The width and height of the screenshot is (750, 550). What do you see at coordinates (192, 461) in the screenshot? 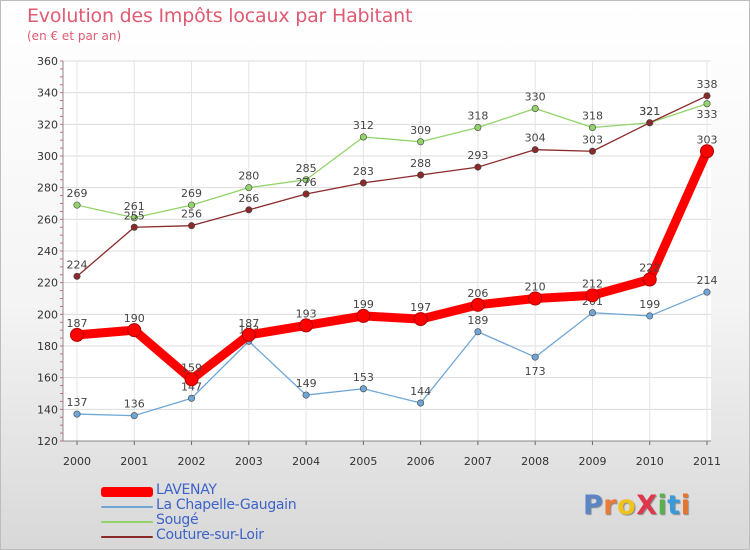
I see `x-tick-label: 2002` at bounding box center [192, 461].